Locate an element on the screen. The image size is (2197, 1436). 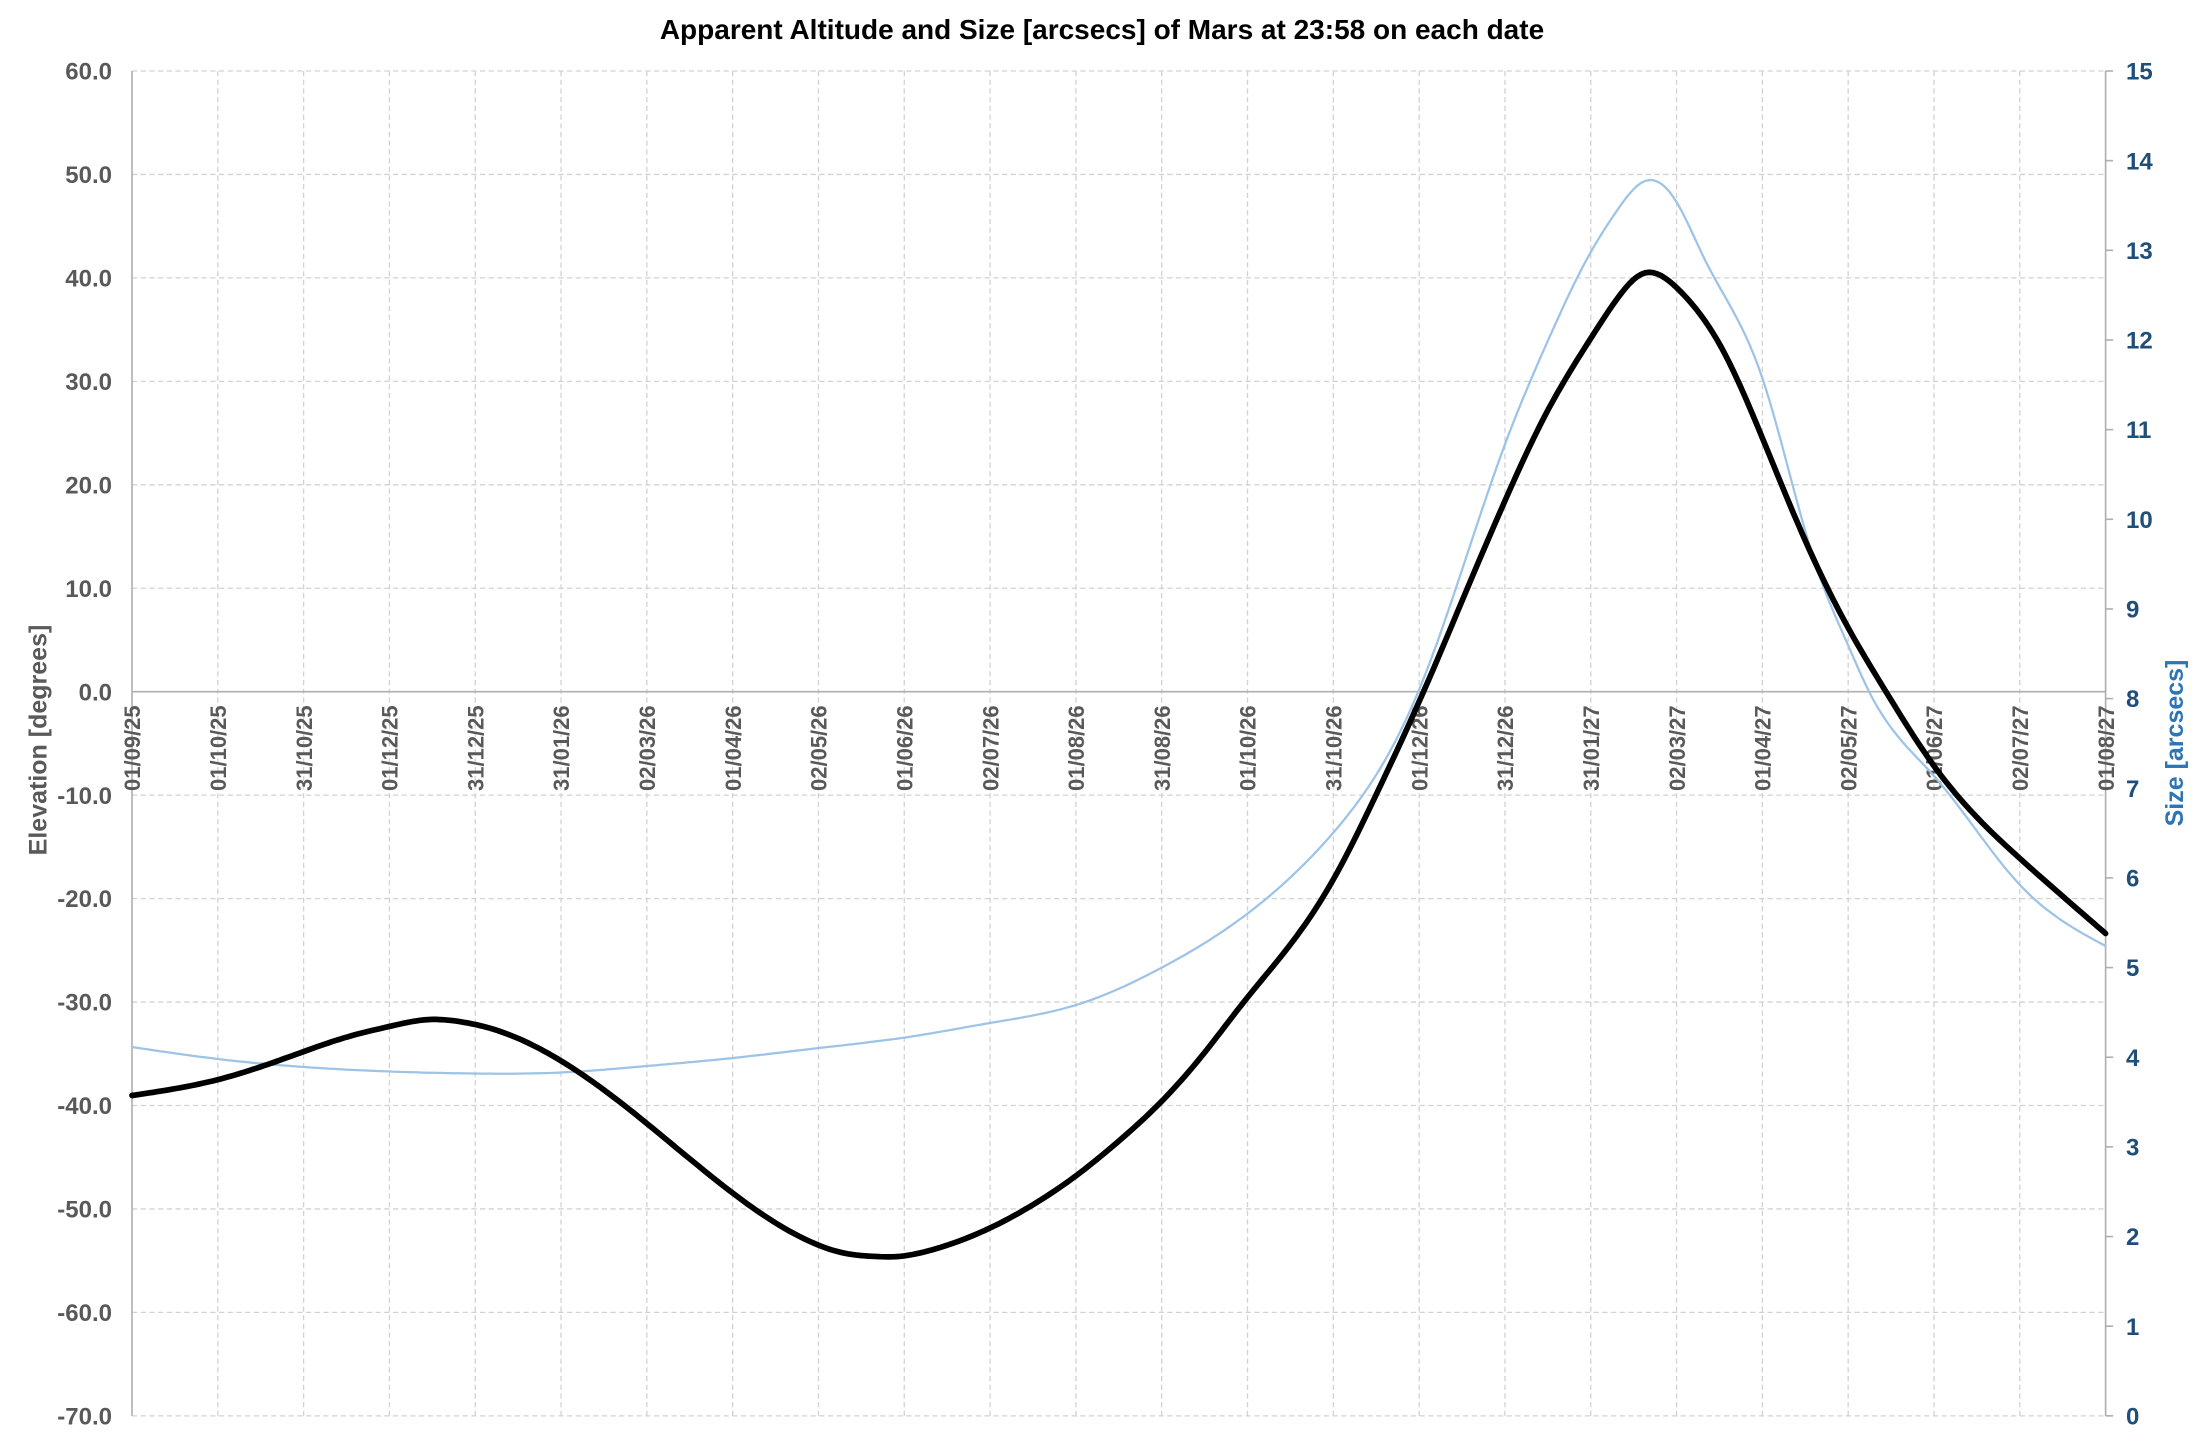
svg-text: -50.0 is located at coordinates (84, 1210).